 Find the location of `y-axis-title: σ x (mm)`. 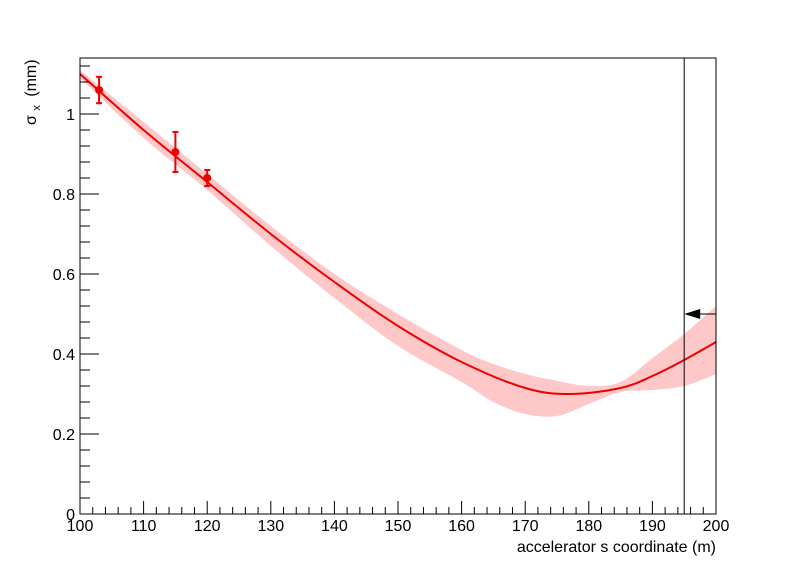

y-axis-title: σ x (mm) is located at coordinates (33, 92).